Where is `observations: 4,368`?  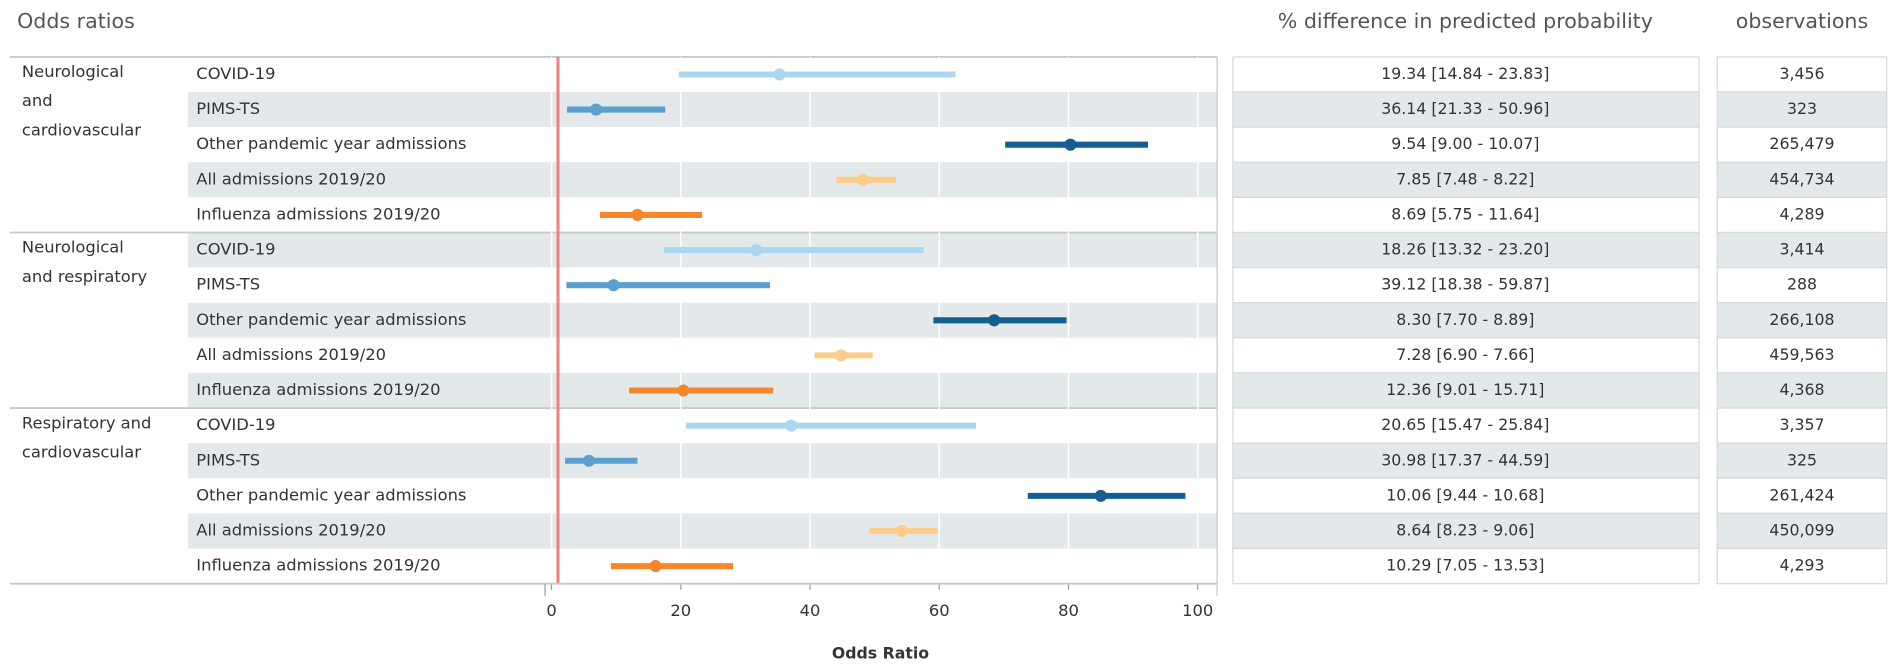
observations: 4,368 is located at coordinates (1801, 389).